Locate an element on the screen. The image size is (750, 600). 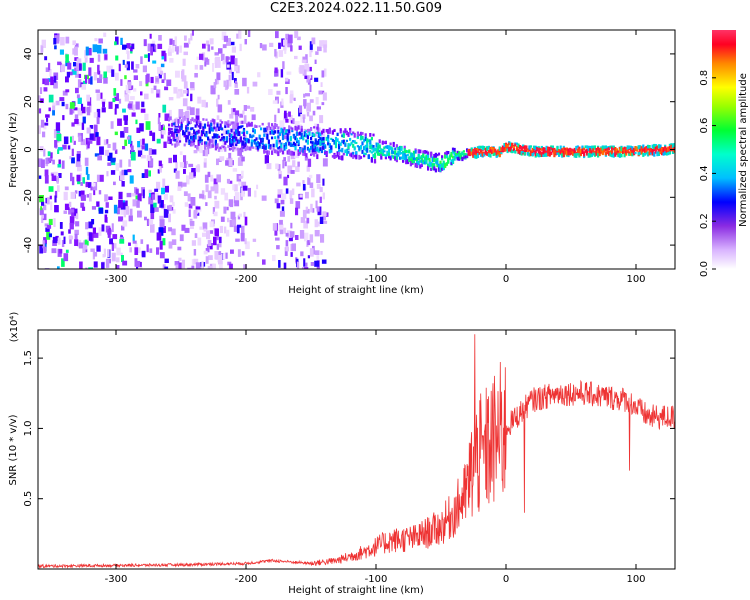
colorbar-tick-label: 0.0 is located at coordinates (704, 269).